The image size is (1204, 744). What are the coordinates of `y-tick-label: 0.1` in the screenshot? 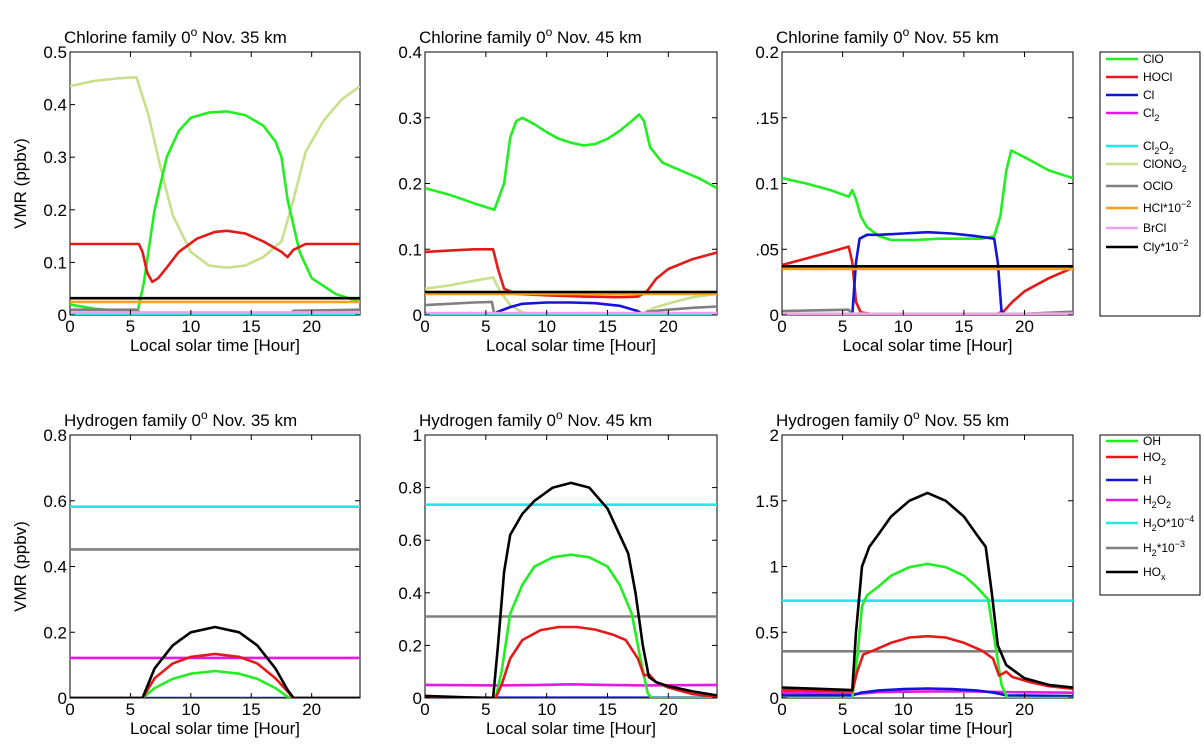 It's located at (410, 249).